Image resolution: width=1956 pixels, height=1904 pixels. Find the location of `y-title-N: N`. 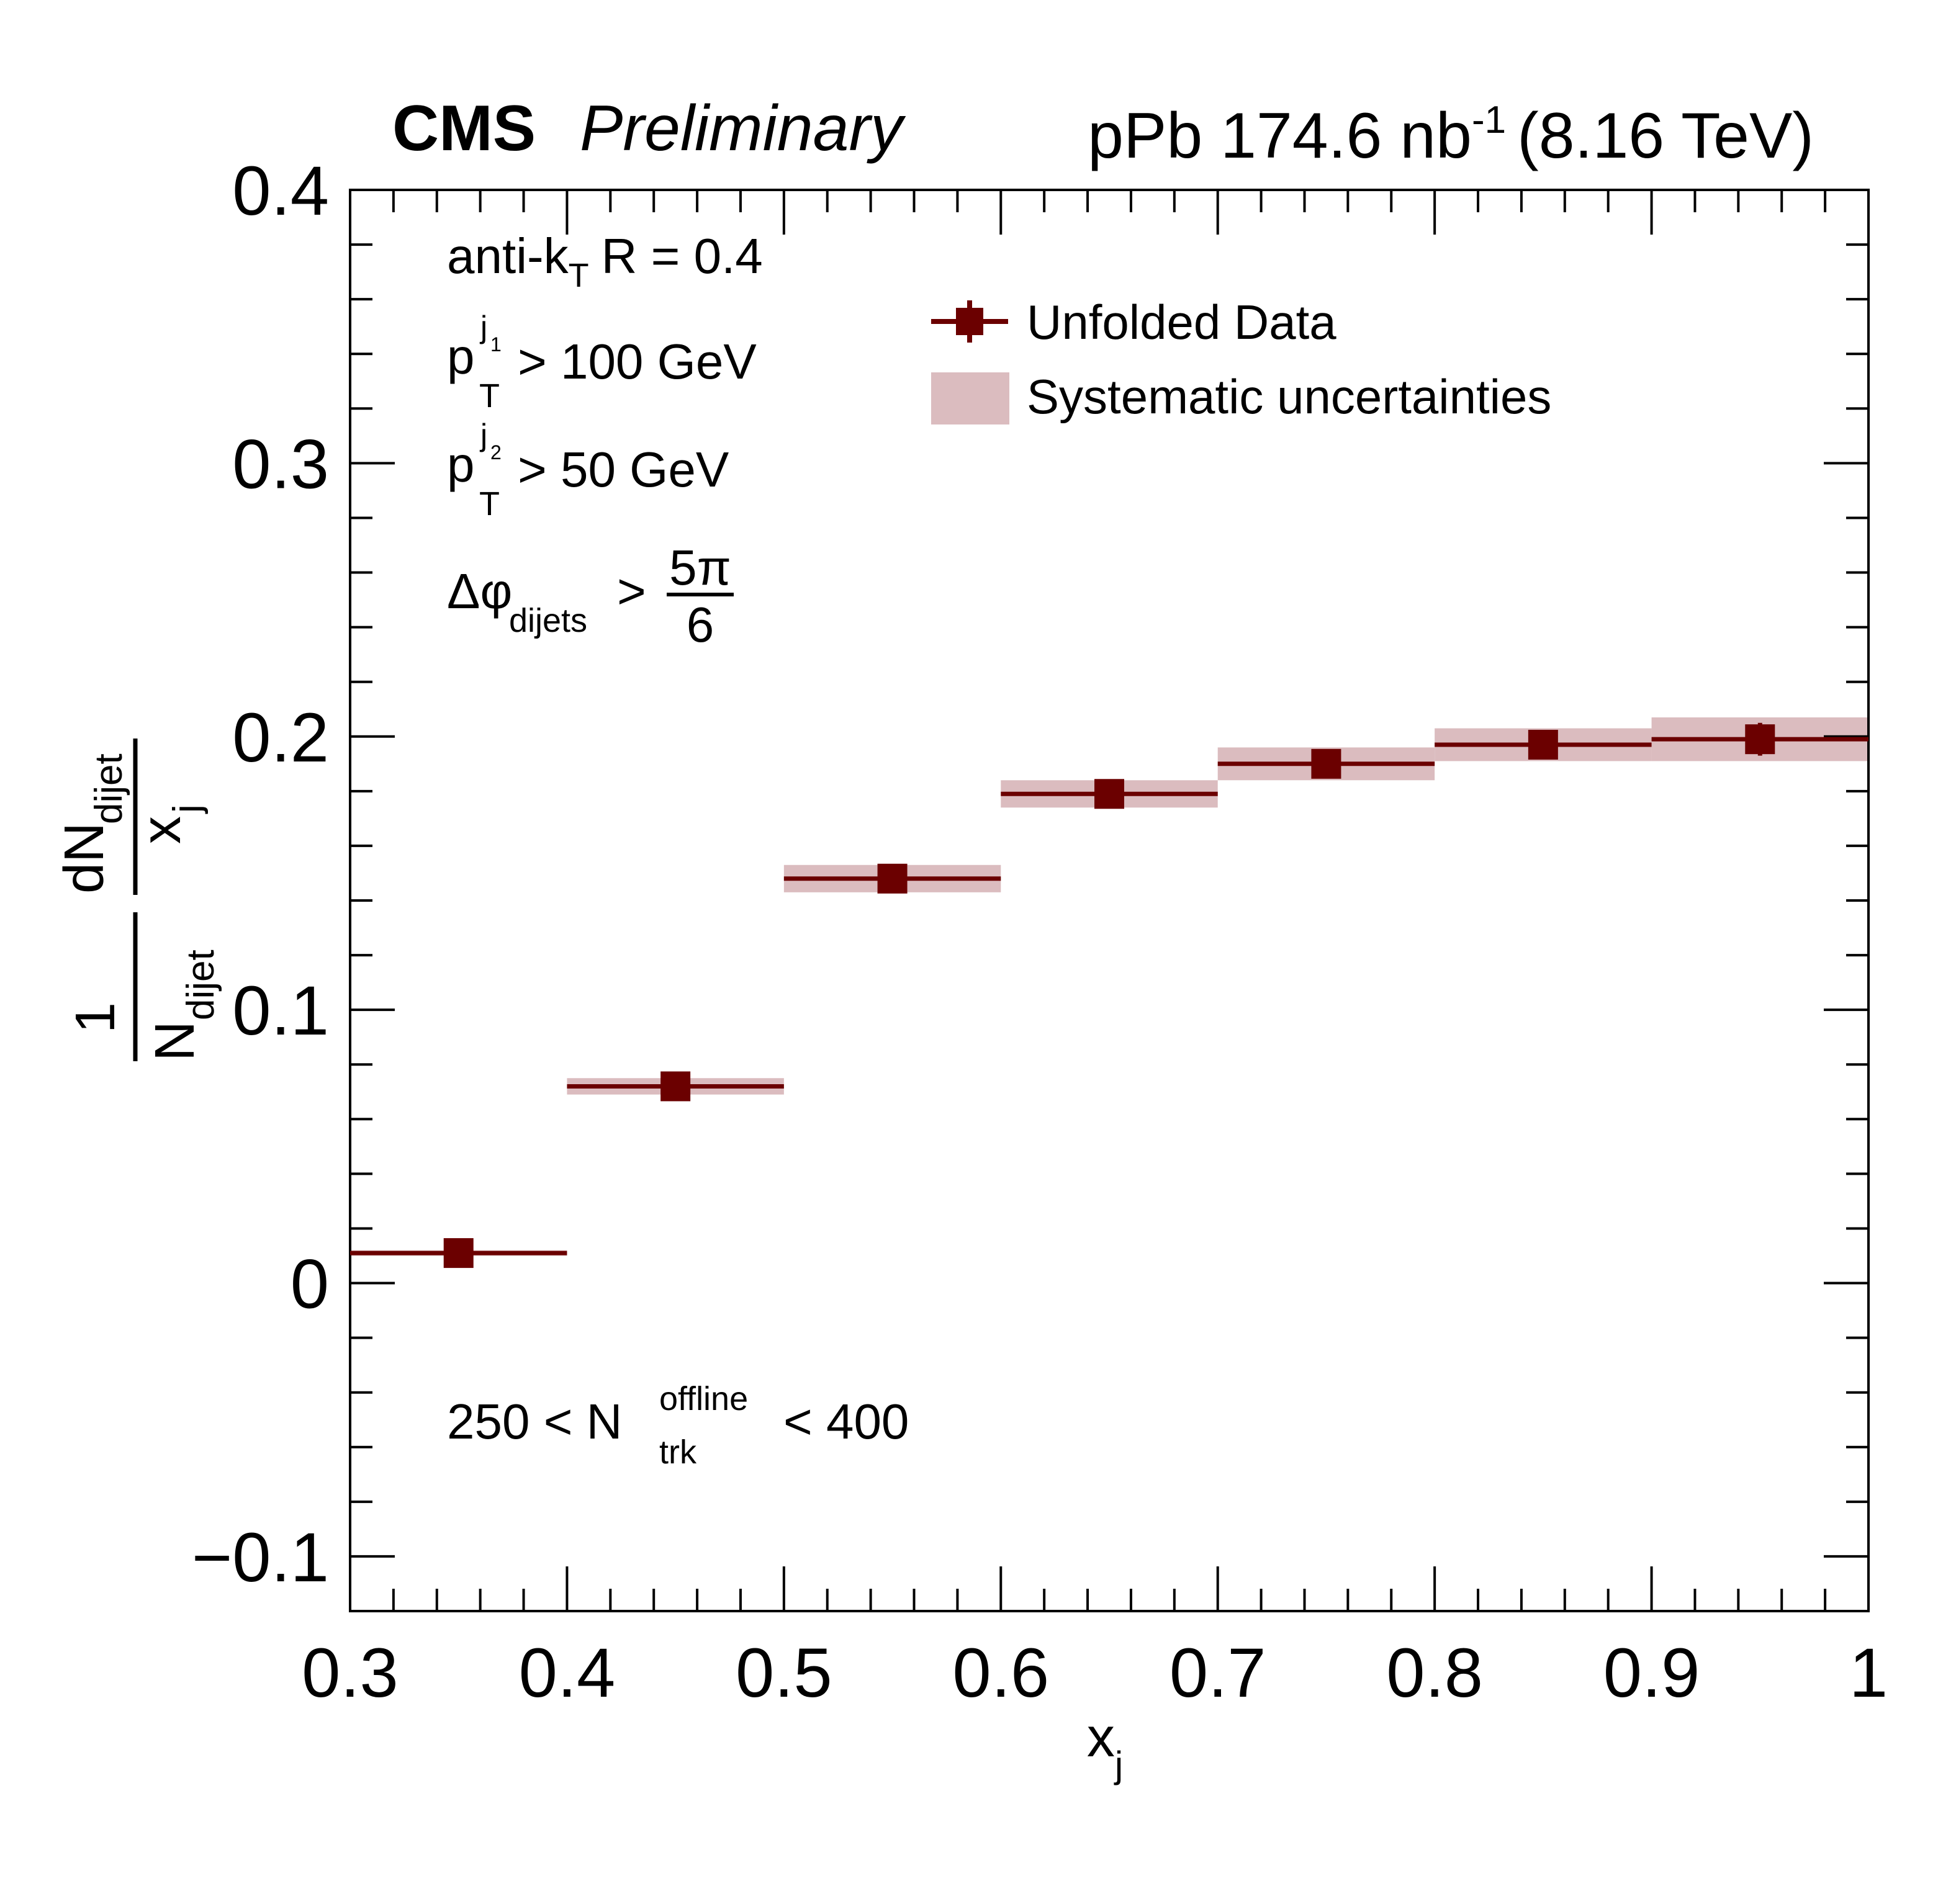

y-title-N: N is located at coordinates (175, 1041).